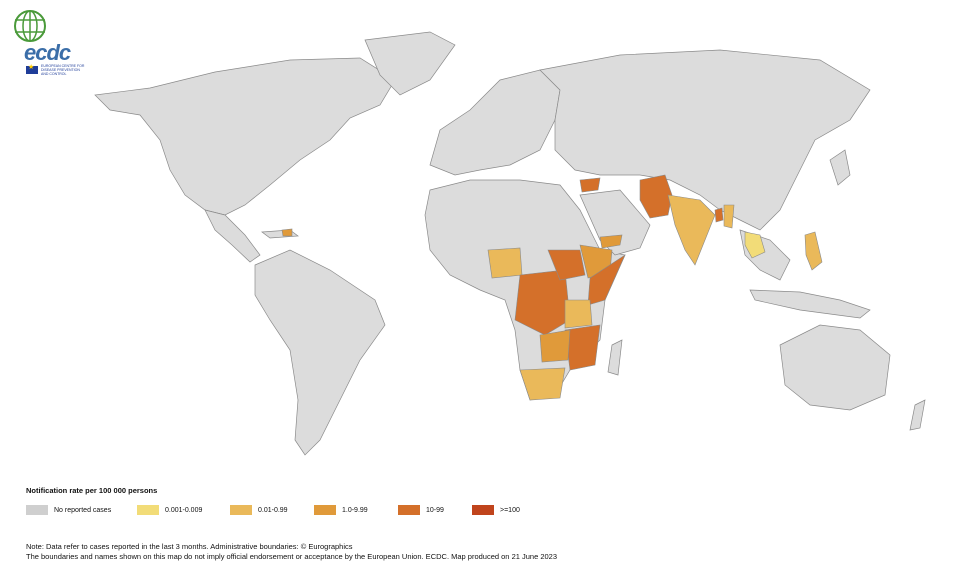  Describe the element at coordinates (755, 245) in the screenshot. I see `thailand` at that location.